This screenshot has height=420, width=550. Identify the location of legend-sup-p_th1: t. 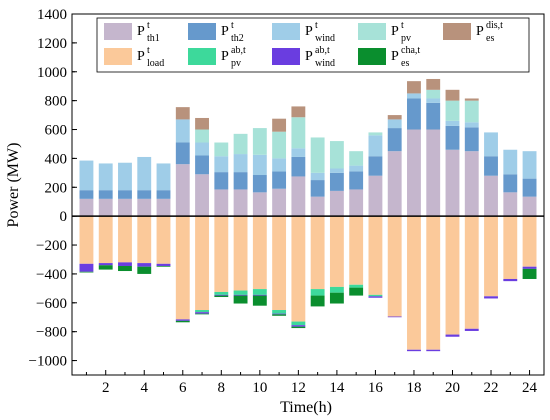
(148, 25).